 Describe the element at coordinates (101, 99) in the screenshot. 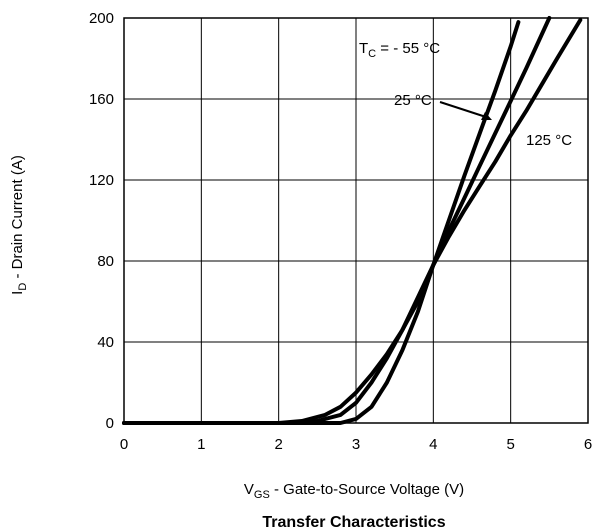

I see `y-tick-label: 160` at that location.